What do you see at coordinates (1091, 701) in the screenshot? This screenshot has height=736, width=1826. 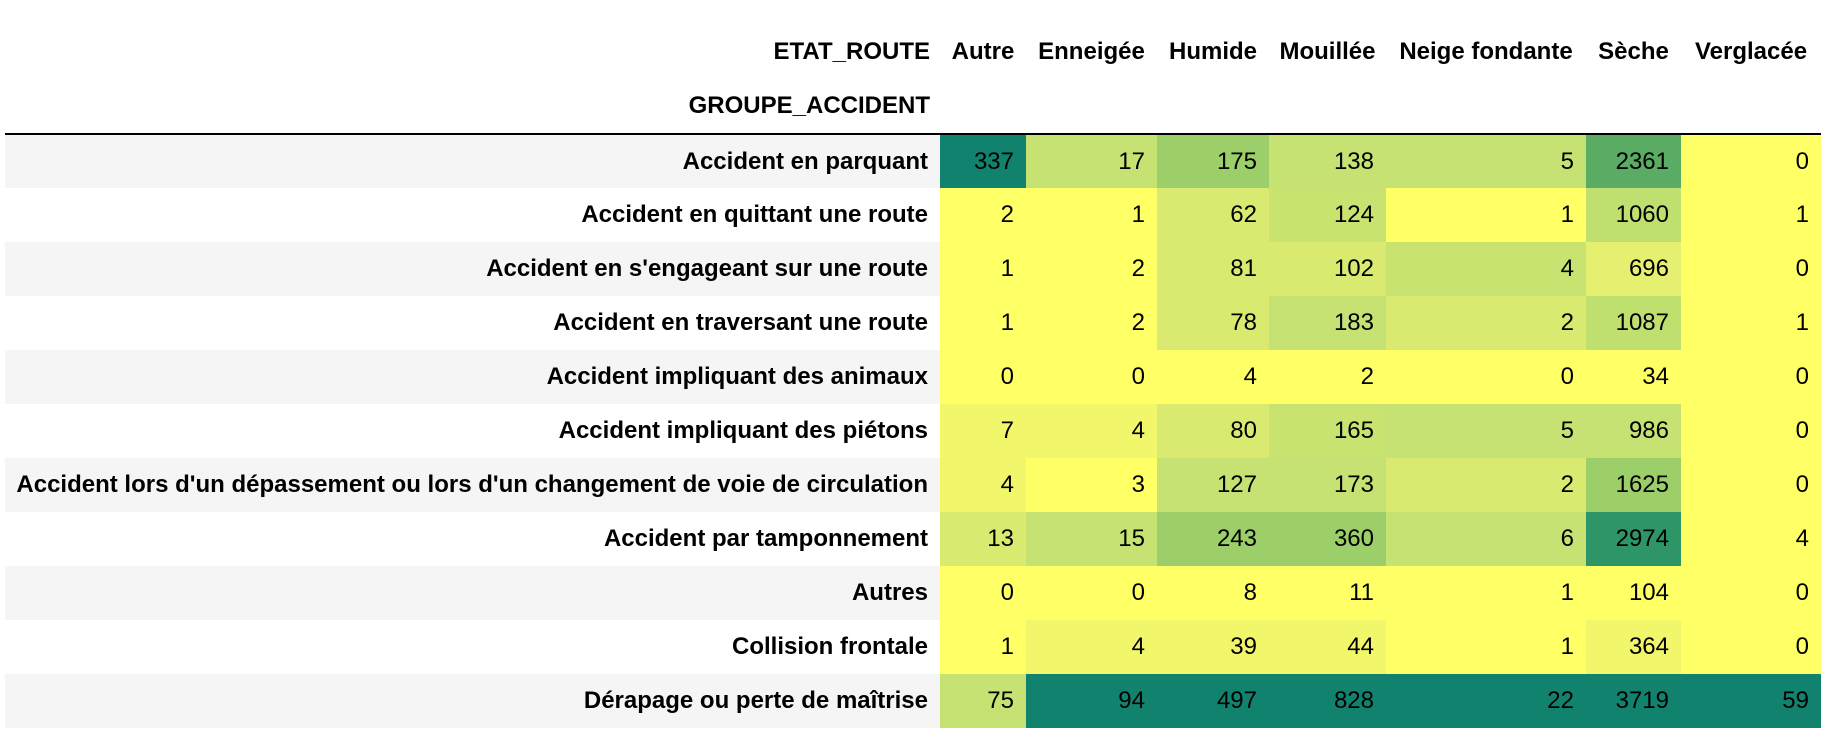 I see `table-cell: 94` at bounding box center [1091, 701].